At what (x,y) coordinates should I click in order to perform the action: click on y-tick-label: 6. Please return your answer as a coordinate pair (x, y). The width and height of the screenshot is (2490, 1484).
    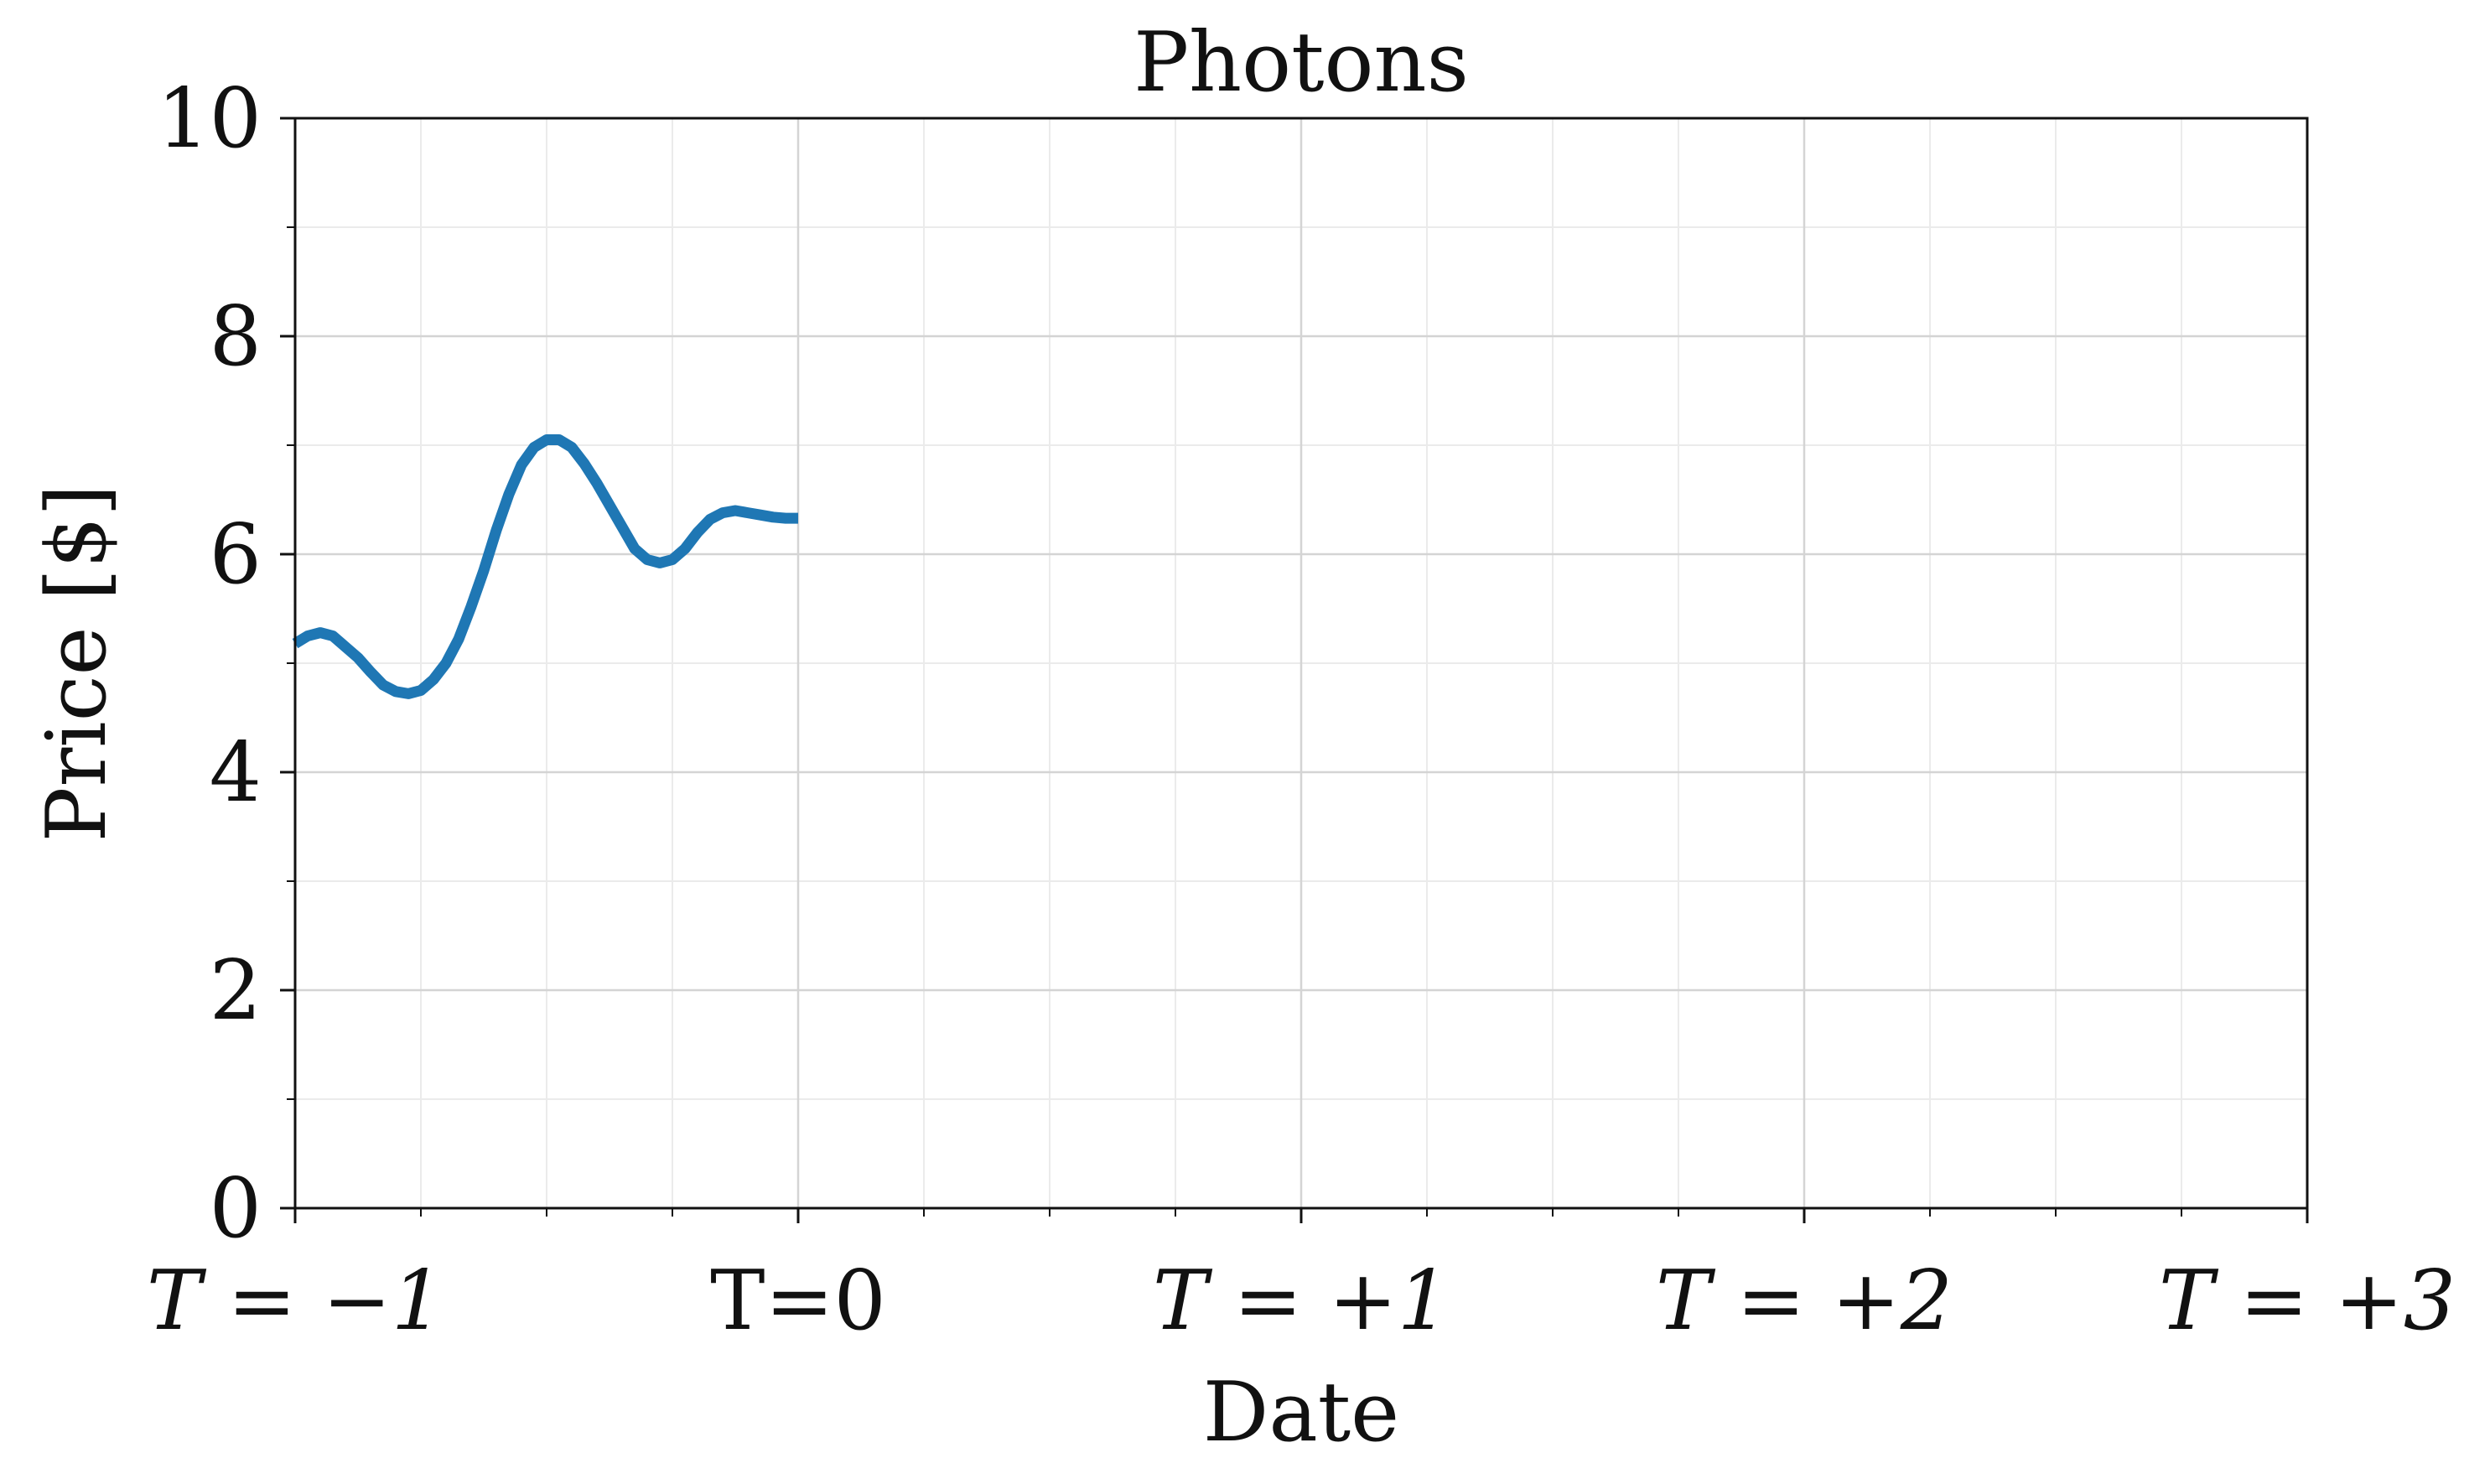
    Looking at the image, I should click on (236, 555).